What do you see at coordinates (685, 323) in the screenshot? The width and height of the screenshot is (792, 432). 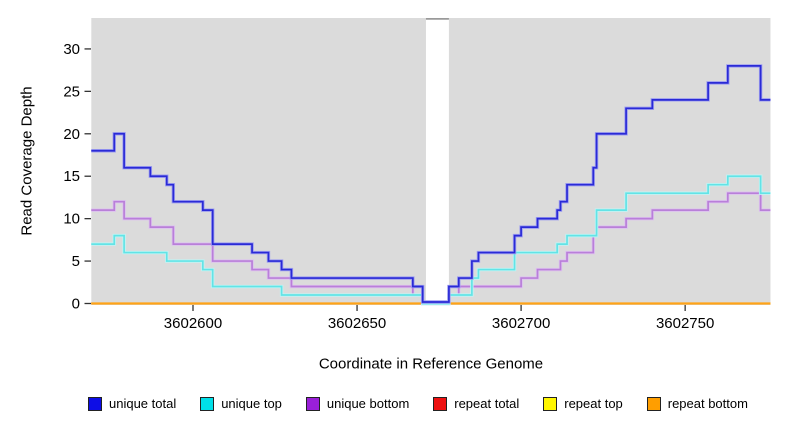 I see `x-tick-label: 3602750` at bounding box center [685, 323].